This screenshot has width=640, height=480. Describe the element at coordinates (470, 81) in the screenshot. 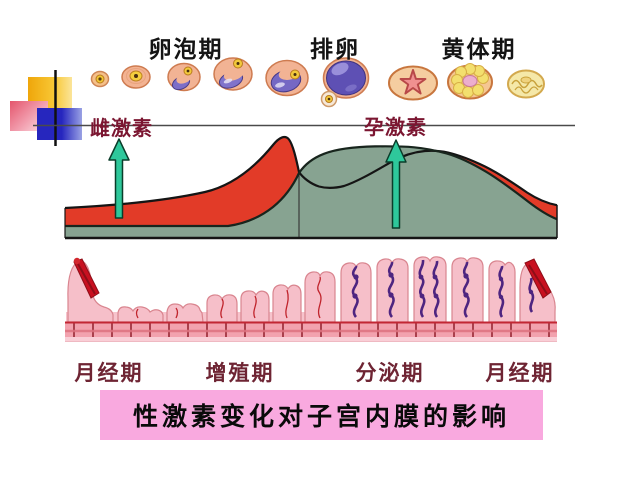

I see `corpus-luteum-icon` at that location.